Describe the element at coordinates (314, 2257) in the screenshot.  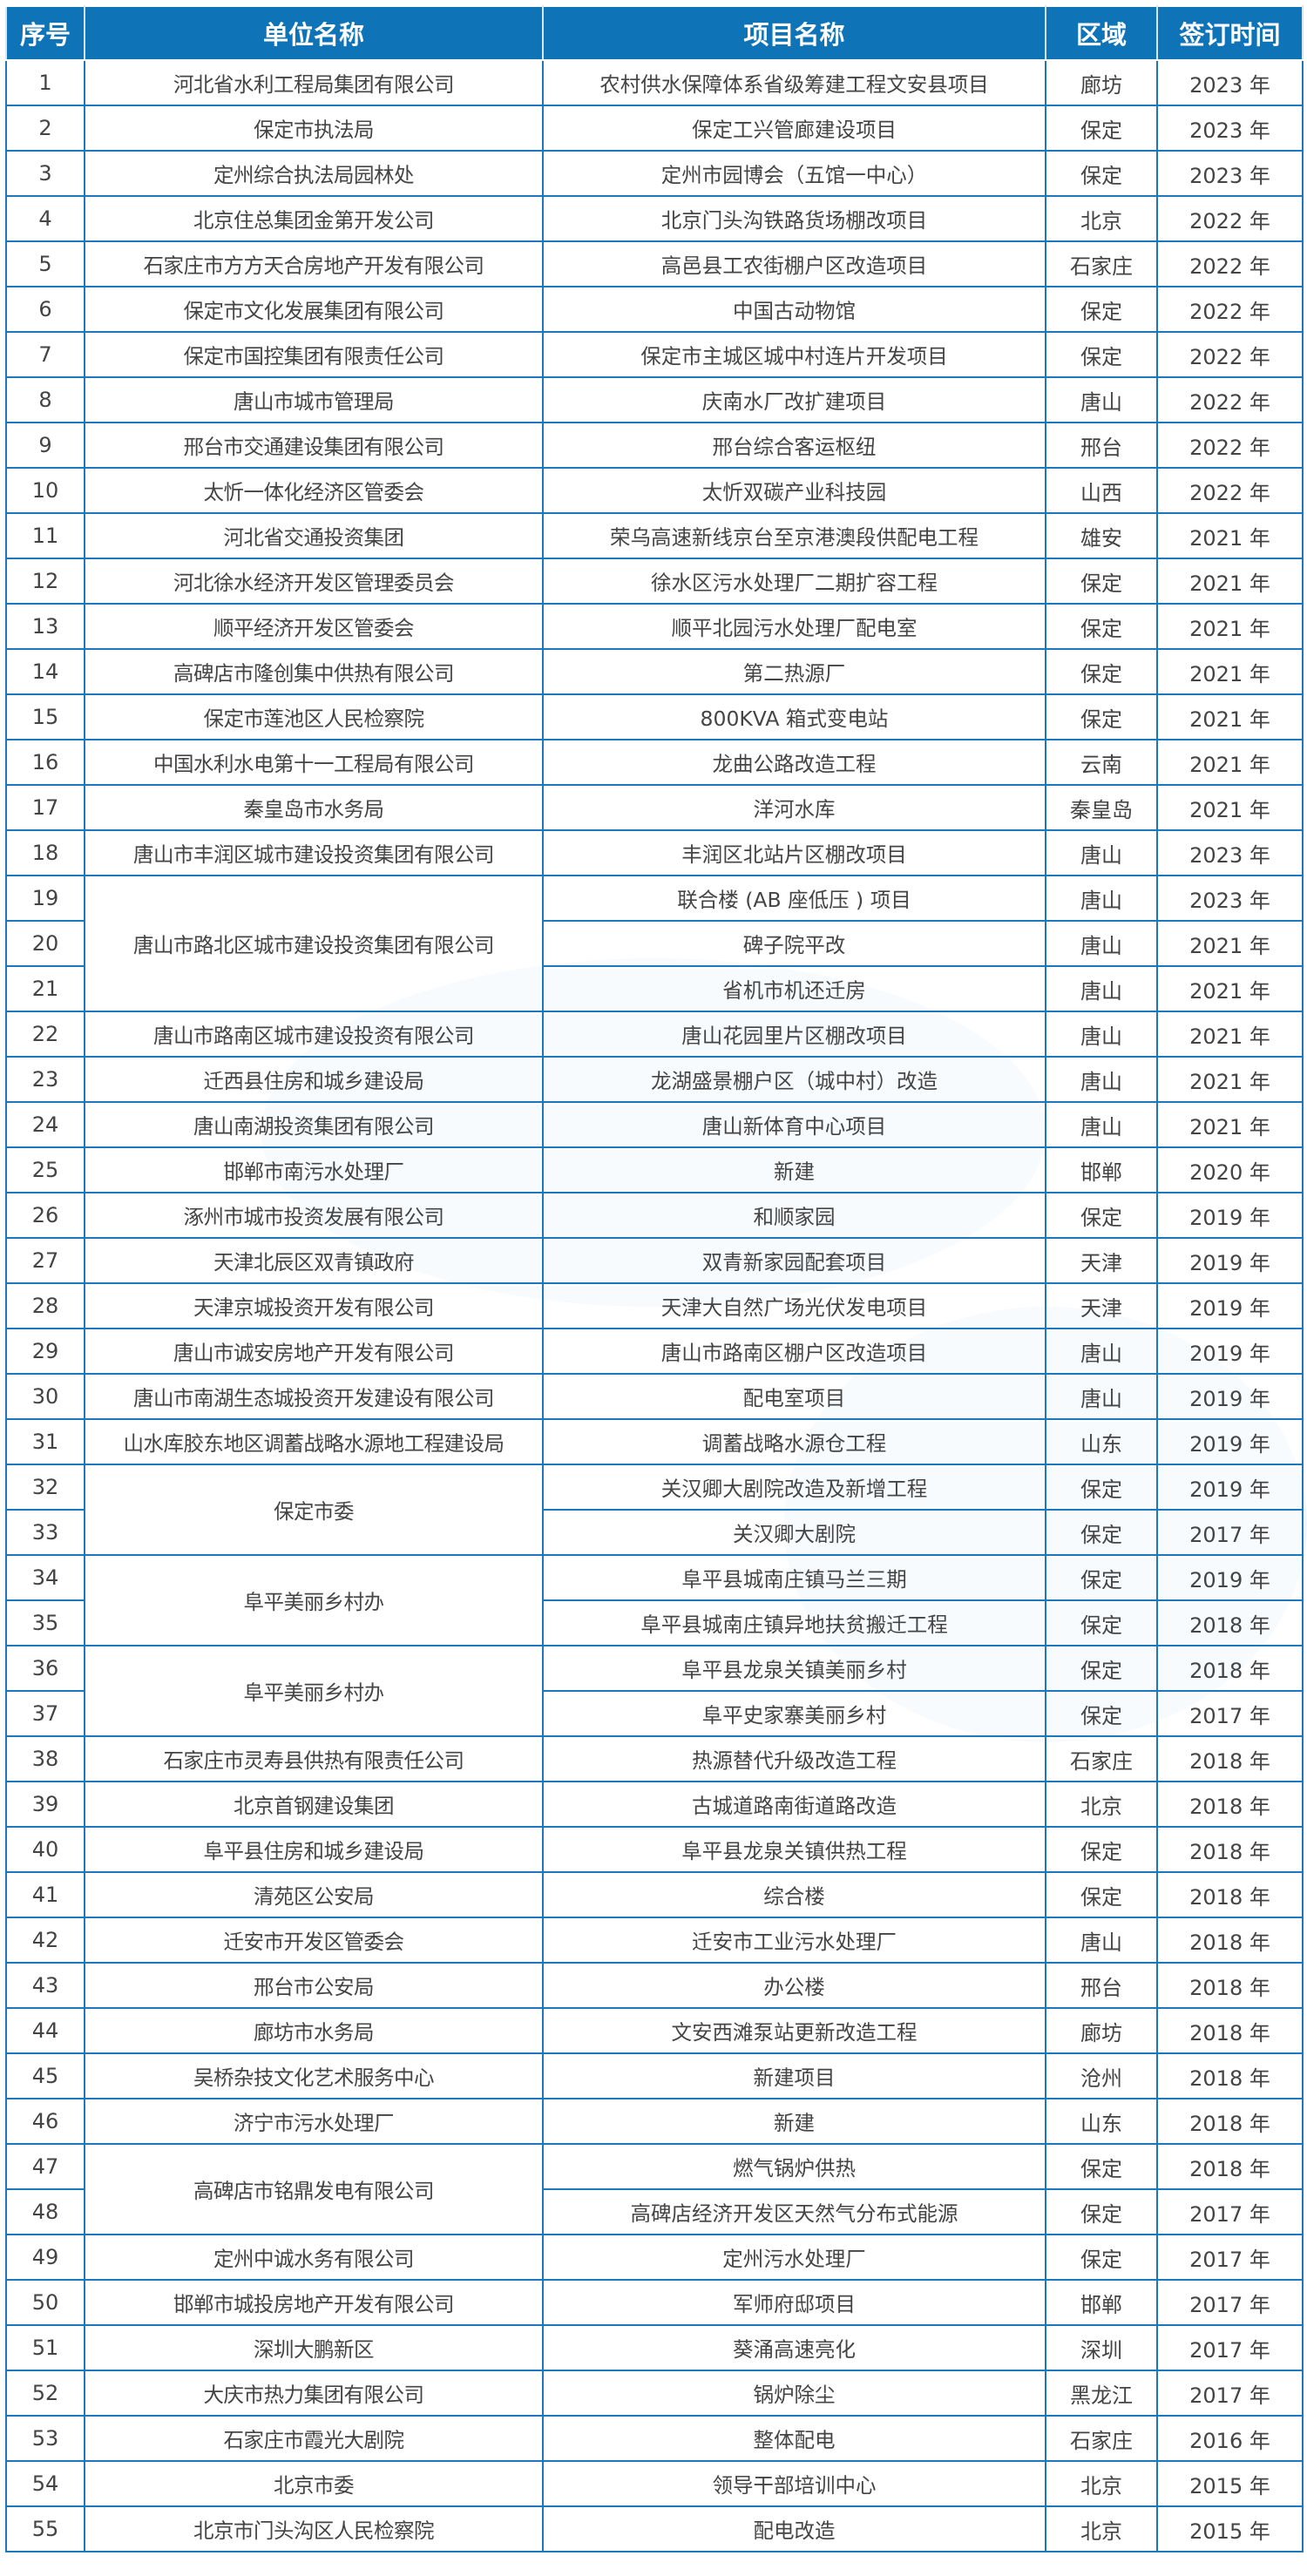
I see `unit-name-cell: 定州中诚水务有限公司` at that location.